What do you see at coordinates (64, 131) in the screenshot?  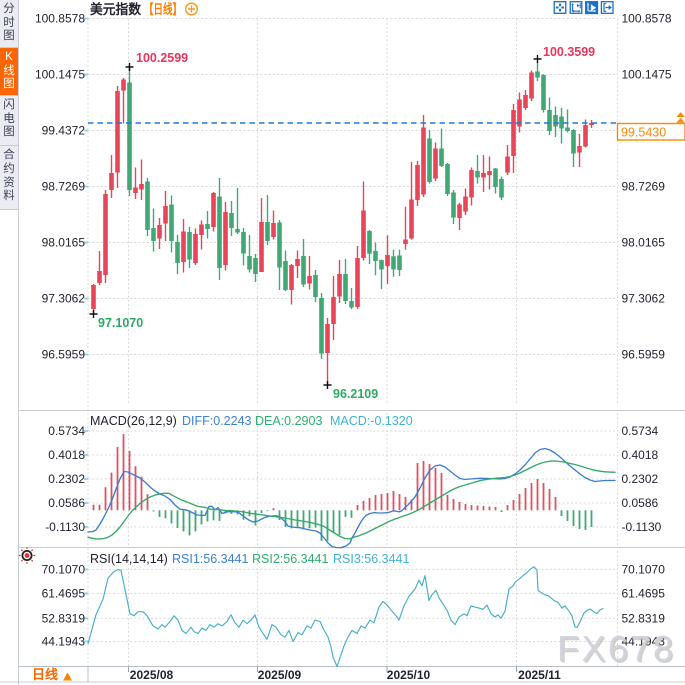 I see `svg-text: 99.4372` at bounding box center [64, 131].